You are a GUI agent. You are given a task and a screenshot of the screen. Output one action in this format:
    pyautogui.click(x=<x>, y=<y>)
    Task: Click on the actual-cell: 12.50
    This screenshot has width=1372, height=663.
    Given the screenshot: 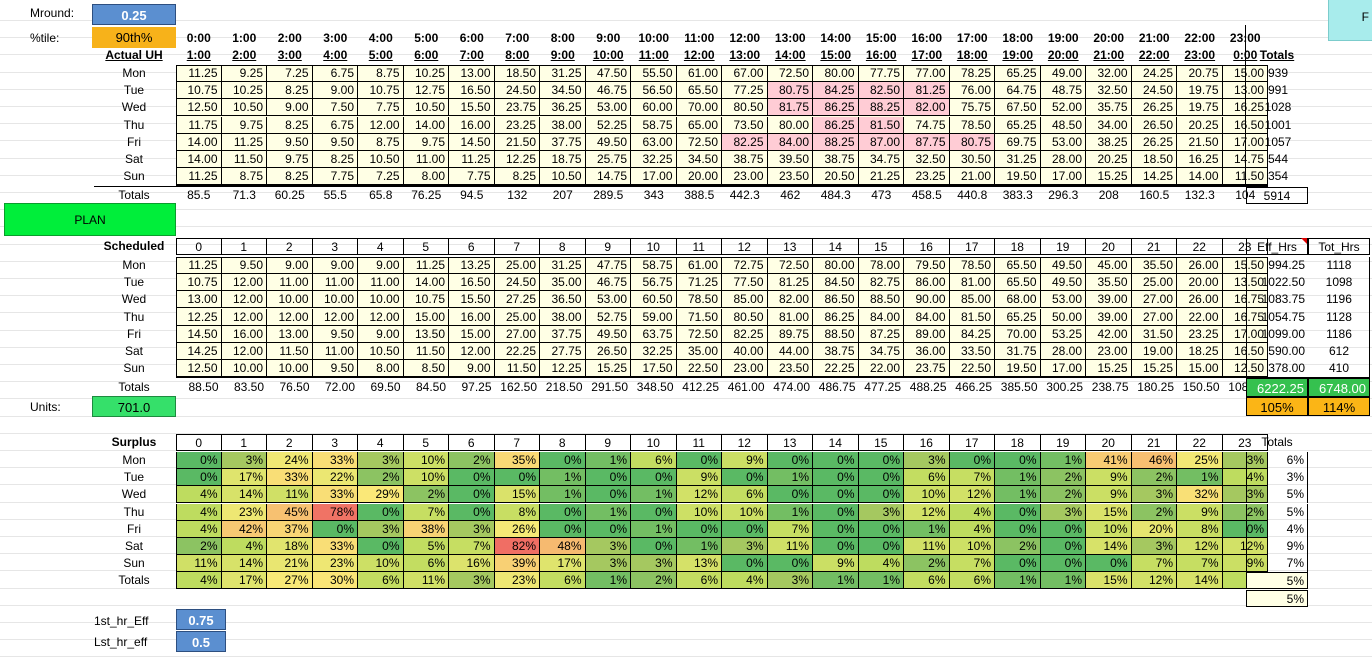 What is the action you would take?
    pyautogui.click(x=199, y=108)
    